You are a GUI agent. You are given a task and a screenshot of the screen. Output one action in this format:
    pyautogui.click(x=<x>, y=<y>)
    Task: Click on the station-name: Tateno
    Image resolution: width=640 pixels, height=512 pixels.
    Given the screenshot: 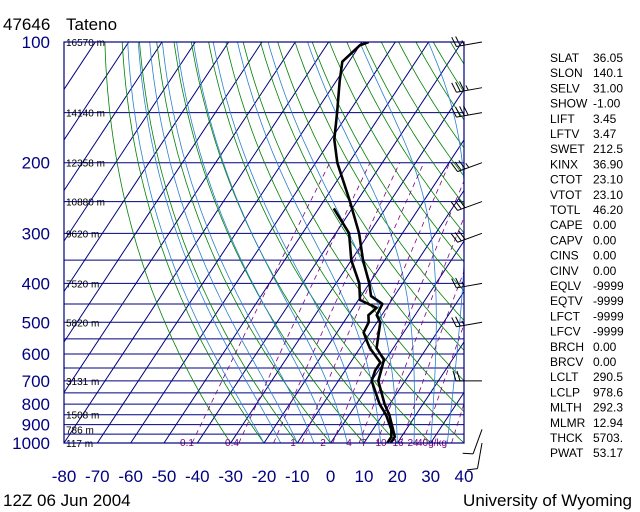 What is the action you would take?
    pyautogui.click(x=91, y=24)
    